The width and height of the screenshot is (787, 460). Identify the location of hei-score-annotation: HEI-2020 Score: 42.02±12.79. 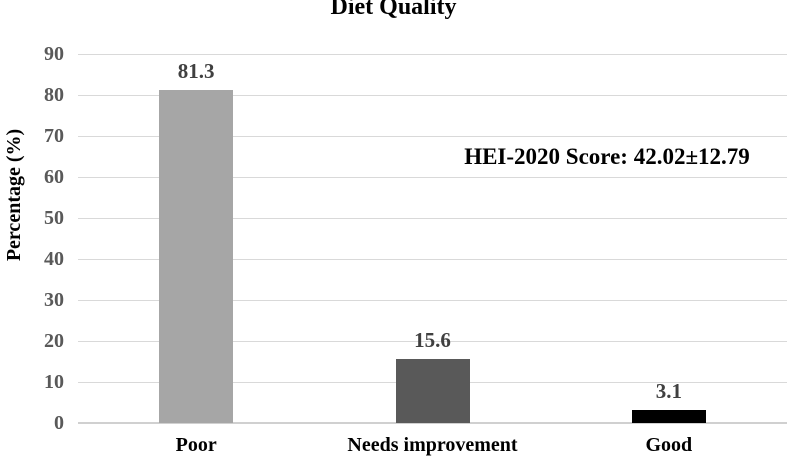
(607, 156).